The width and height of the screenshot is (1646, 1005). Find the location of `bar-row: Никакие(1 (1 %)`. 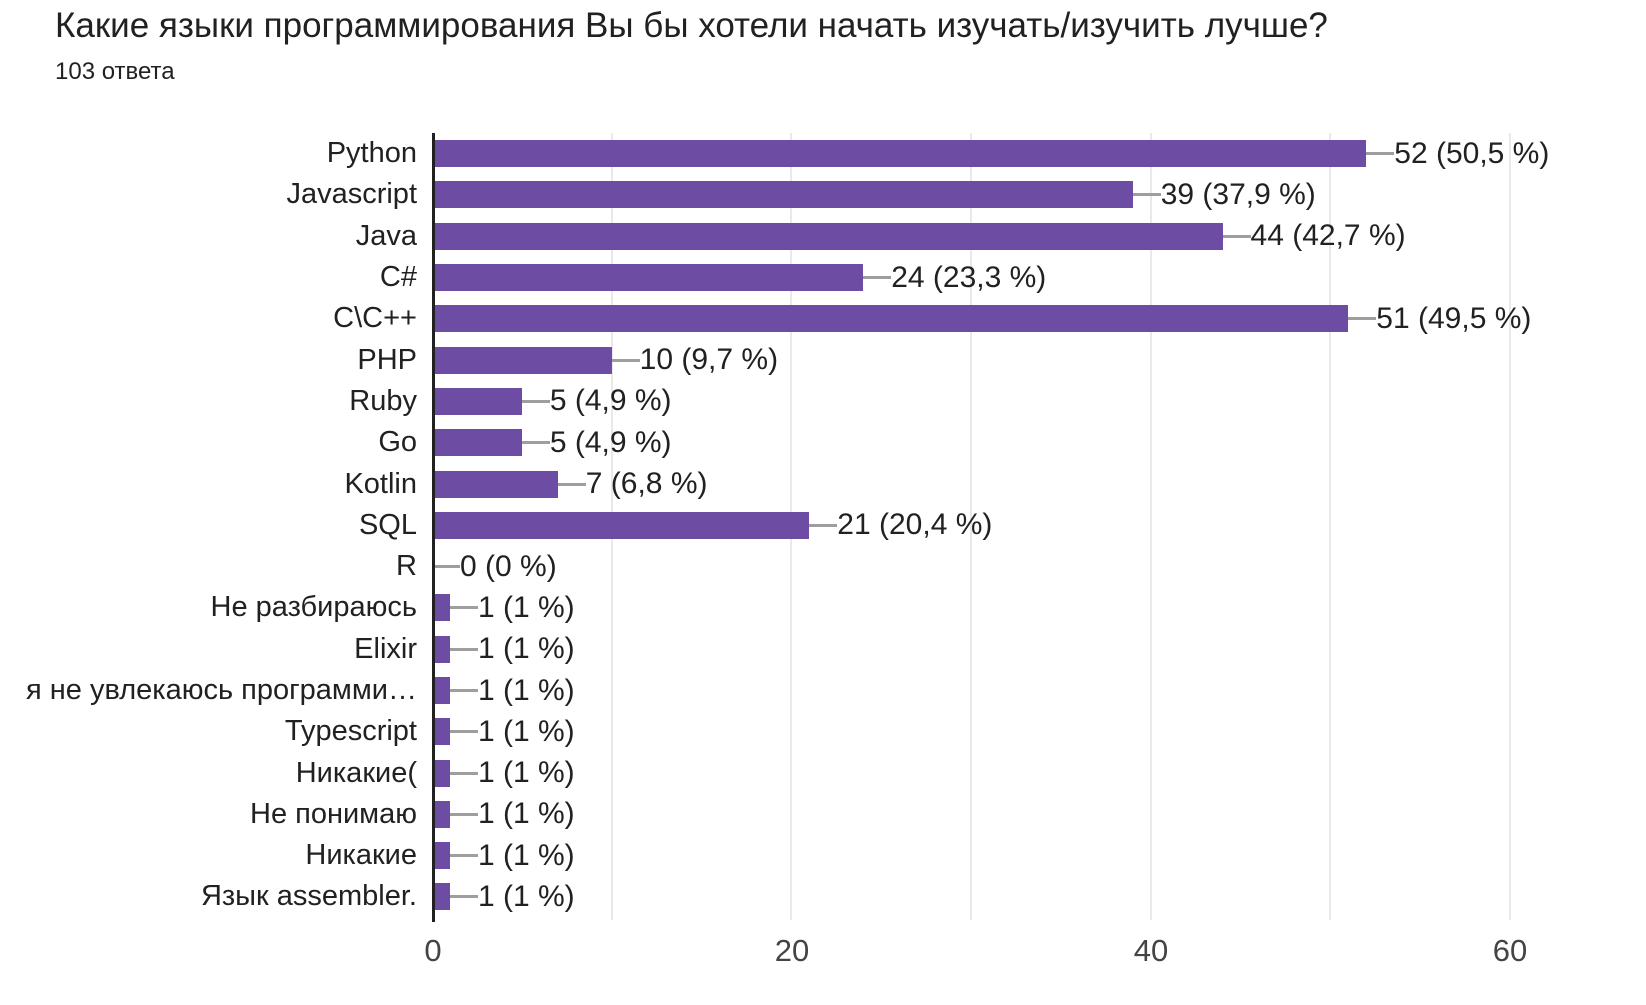

bar-row: Никакие(1 (1 %) is located at coordinates (823, 772).